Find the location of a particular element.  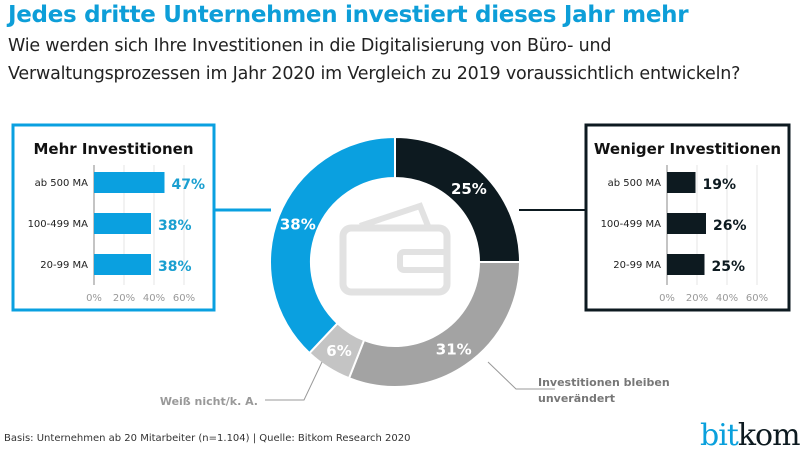

slice-label: 6% is located at coordinates (338, 351).